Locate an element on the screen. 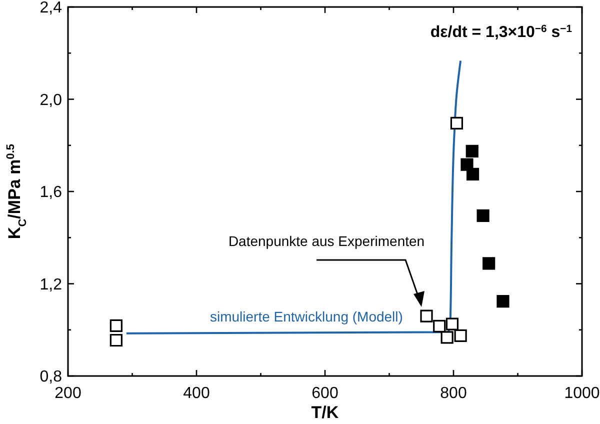  x-tick-label: 800 is located at coordinates (453, 393).